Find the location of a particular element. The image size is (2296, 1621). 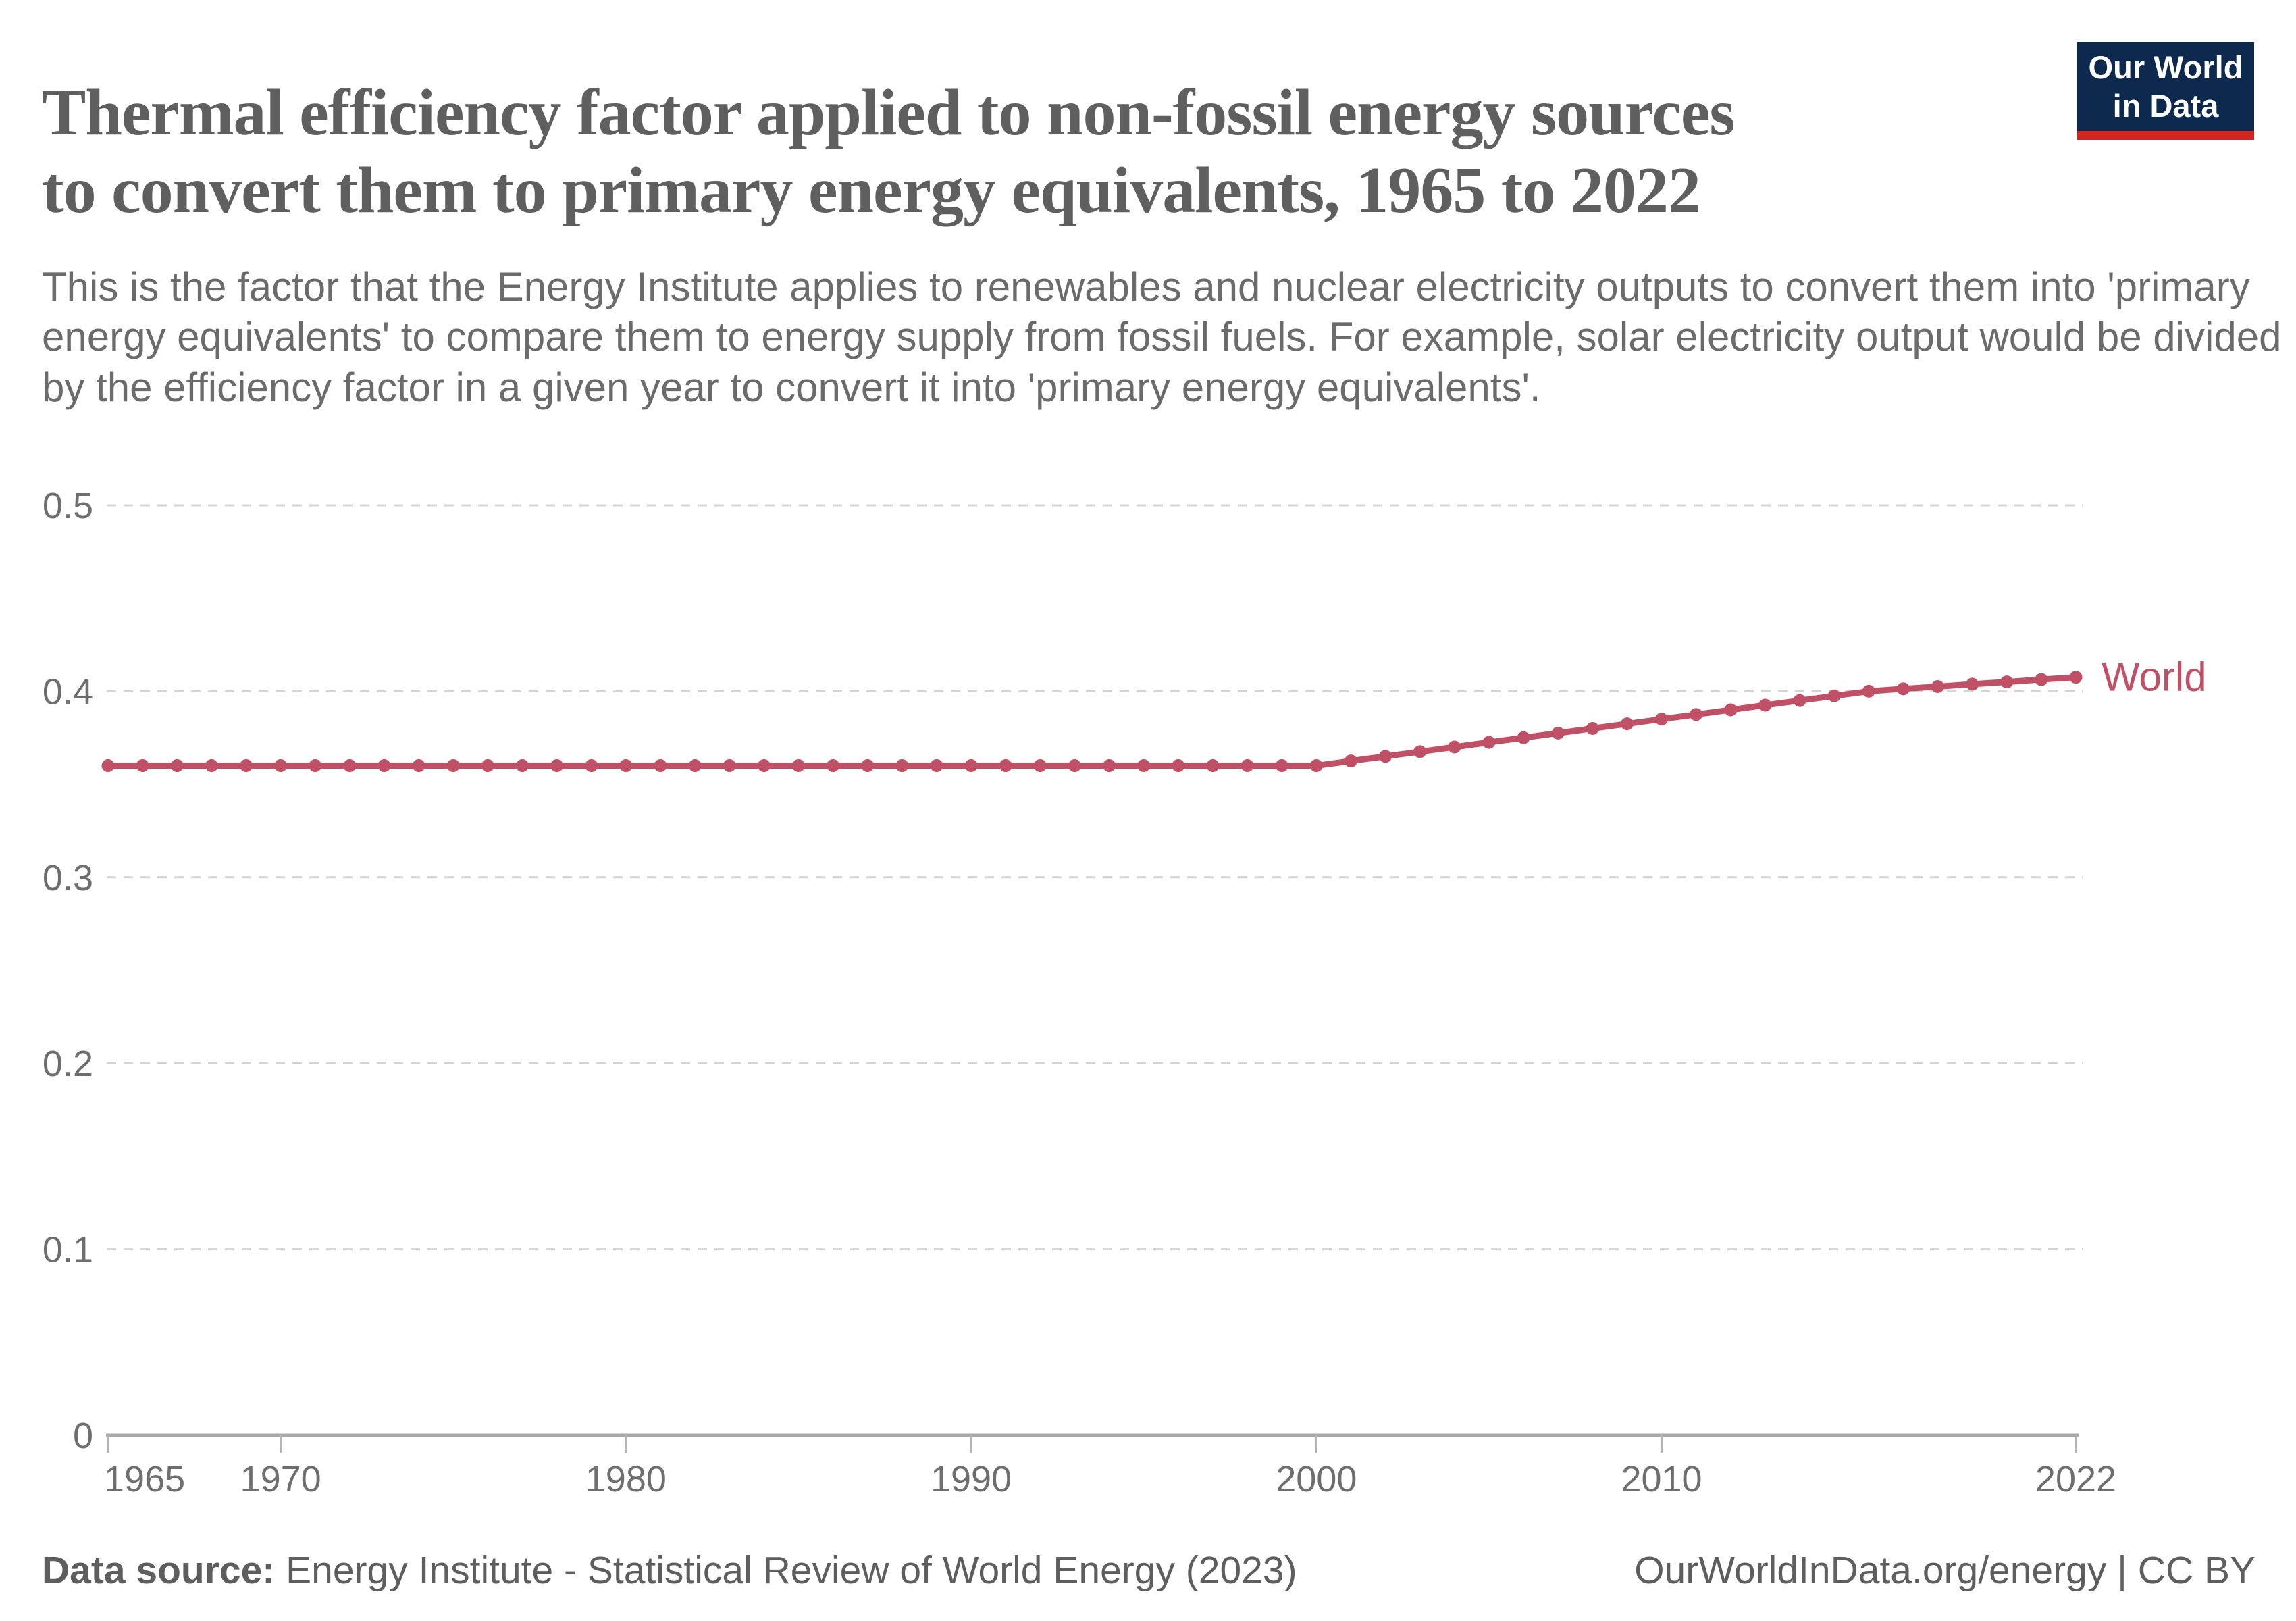

data-point-1974 is located at coordinates (419, 766).